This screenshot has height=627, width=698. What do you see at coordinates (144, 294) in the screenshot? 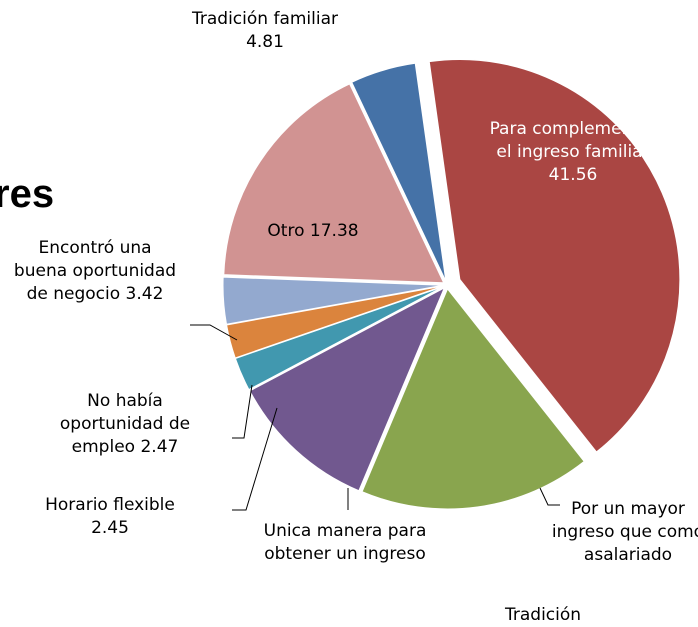
I see `slice-value: 3.42` at bounding box center [144, 294].